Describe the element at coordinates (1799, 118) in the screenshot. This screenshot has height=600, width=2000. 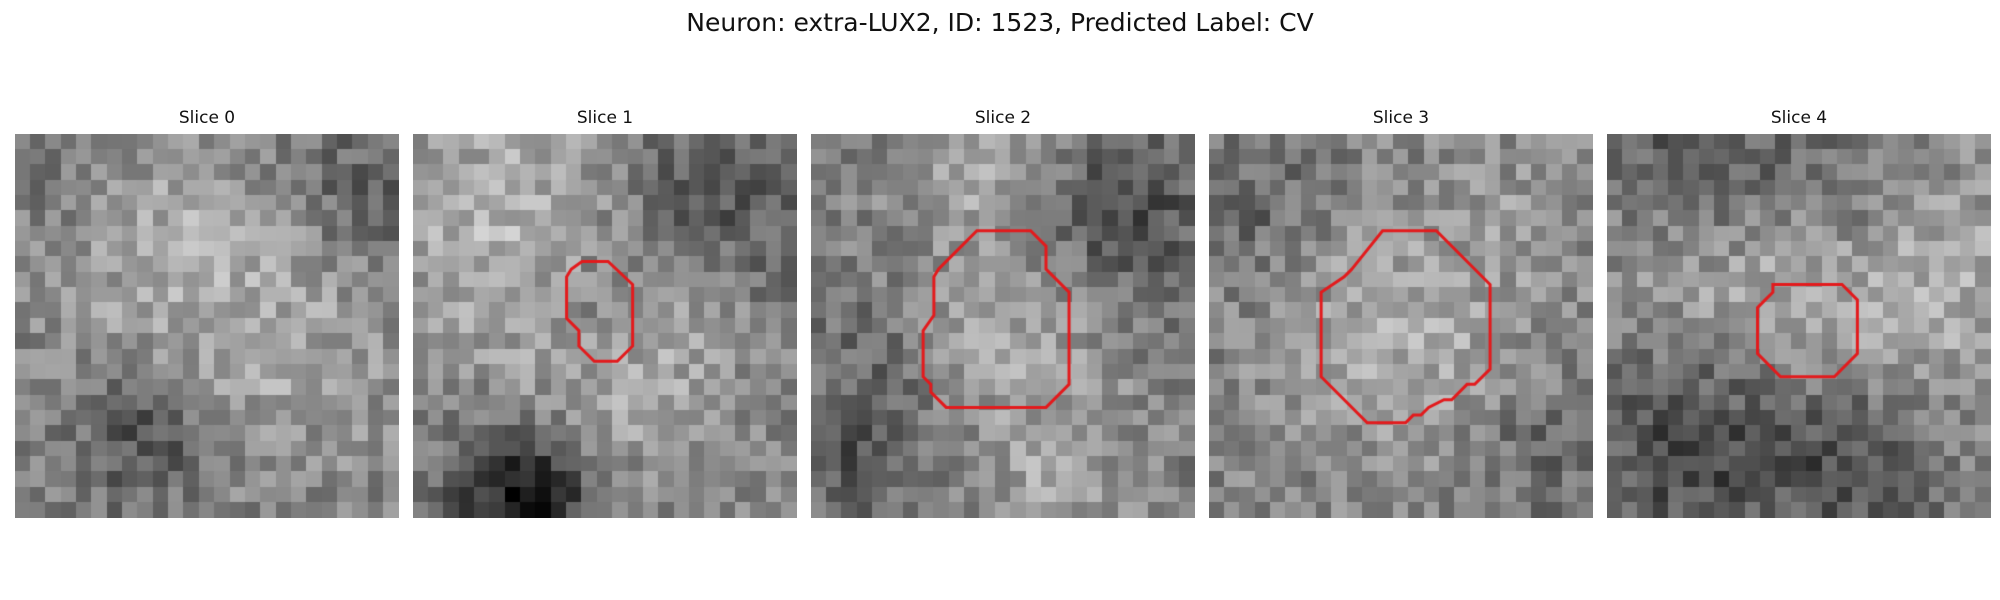
I see `slice-title-4: Slice 4` at that location.